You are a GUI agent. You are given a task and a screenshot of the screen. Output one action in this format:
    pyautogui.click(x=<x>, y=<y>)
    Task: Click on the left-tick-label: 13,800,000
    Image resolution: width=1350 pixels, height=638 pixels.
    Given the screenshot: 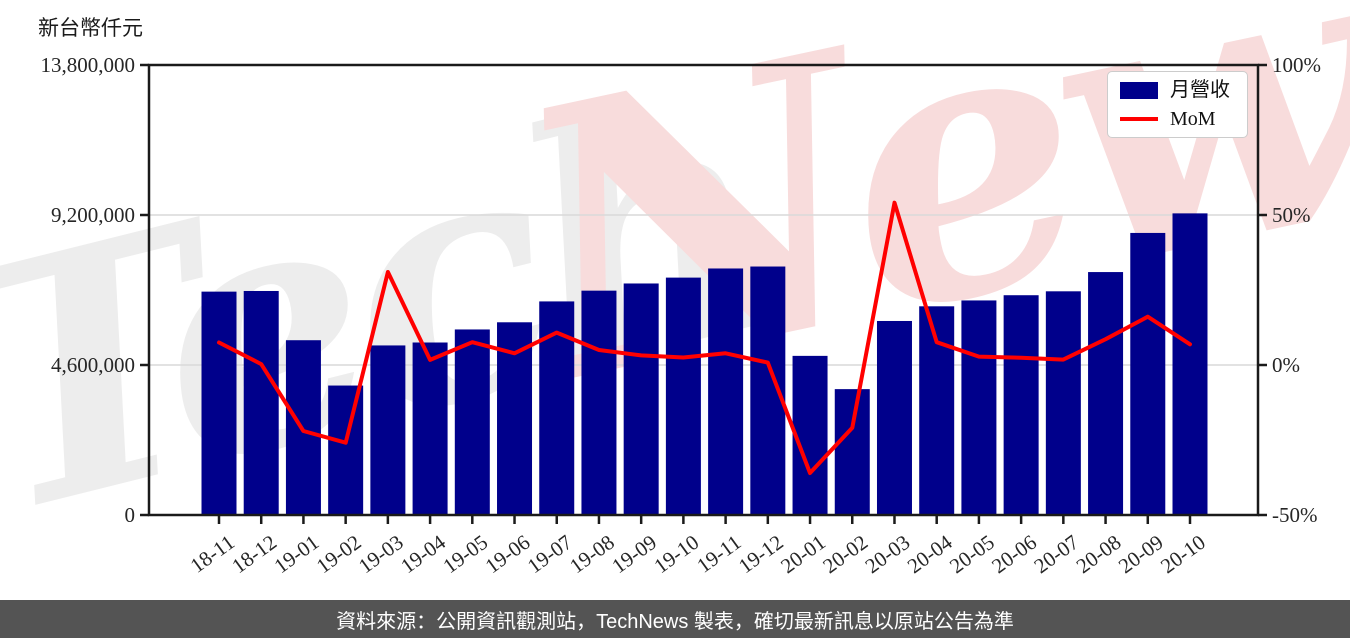 What is the action you would take?
    pyautogui.click(x=88, y=65)
    